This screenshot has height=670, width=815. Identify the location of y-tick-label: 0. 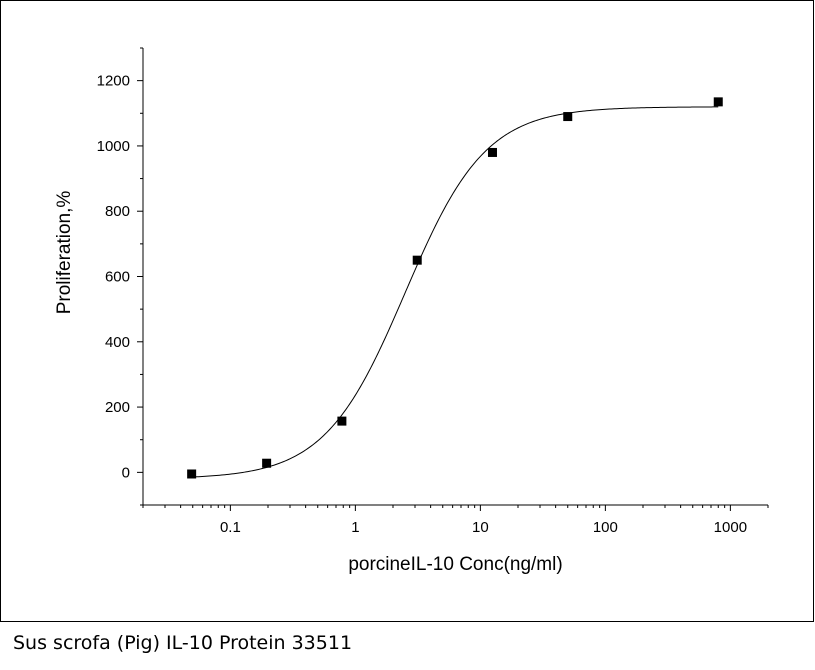
(126, 472).